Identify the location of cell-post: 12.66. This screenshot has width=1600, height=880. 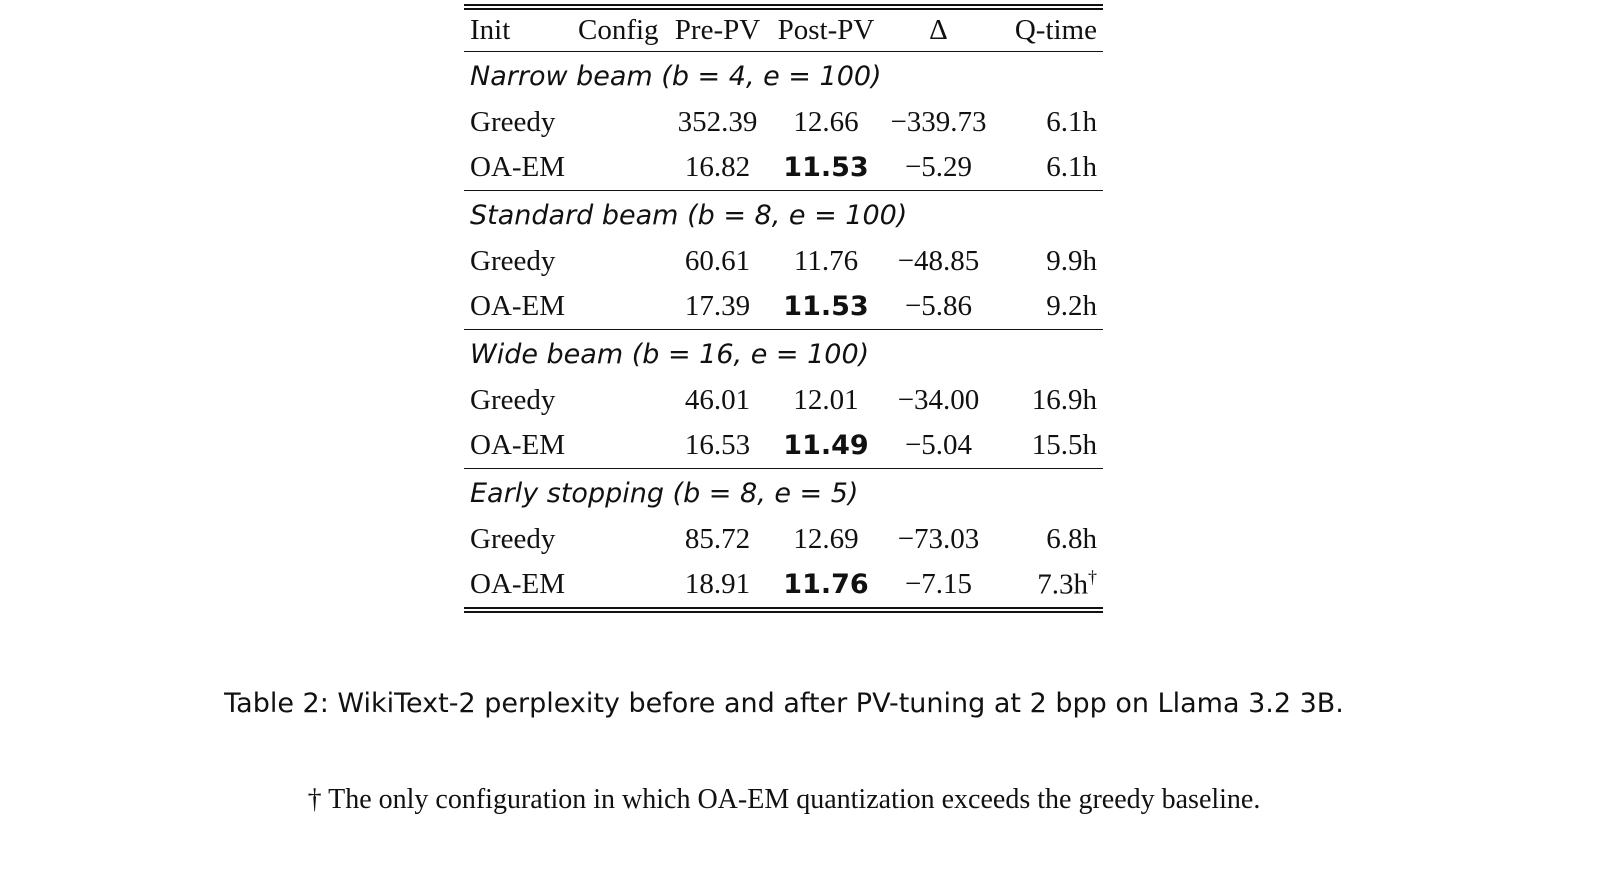
(826, 122).